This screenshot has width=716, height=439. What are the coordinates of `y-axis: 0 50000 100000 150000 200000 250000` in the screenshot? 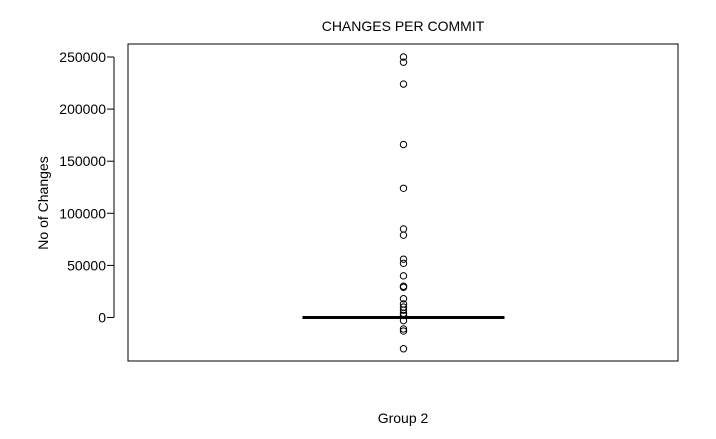 It's located at (87, 187).